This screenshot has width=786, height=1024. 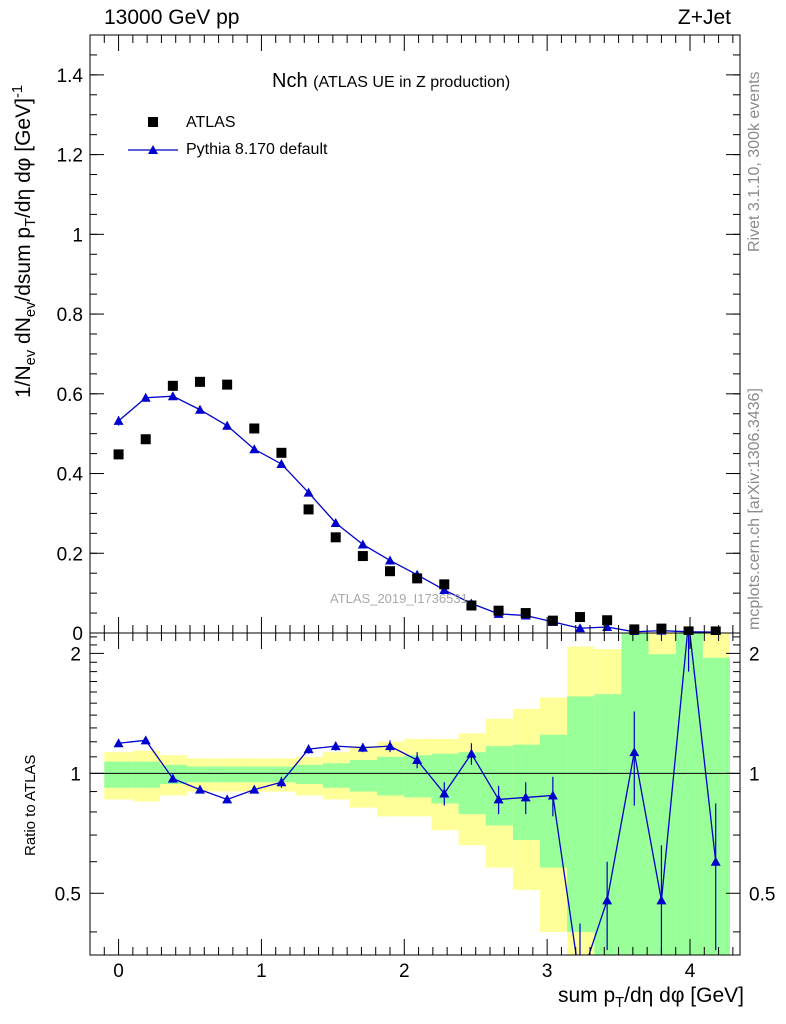 What do you see at coordinates (172, 17) in the screenshot?
I see `energy-label: 13000 GeV pp` at bounding box center [172, 17].